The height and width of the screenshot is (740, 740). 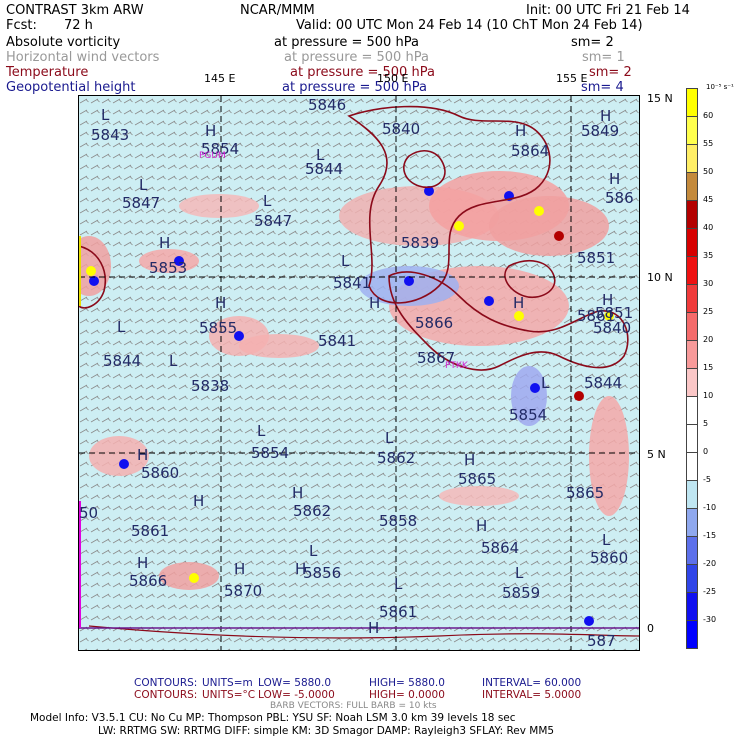 I want to click on field-sm-height: sm= 4, so click(x=602, y=87).